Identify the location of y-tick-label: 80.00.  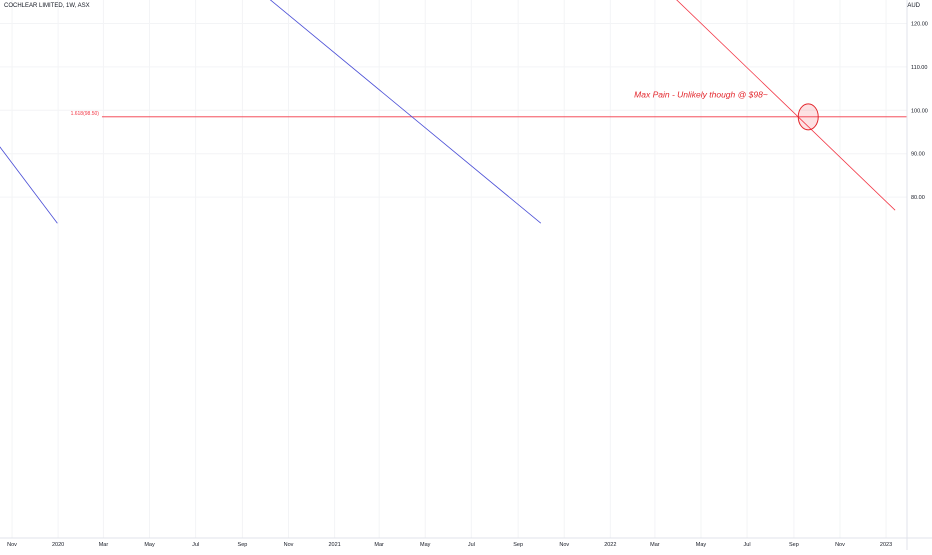
(918, 198).